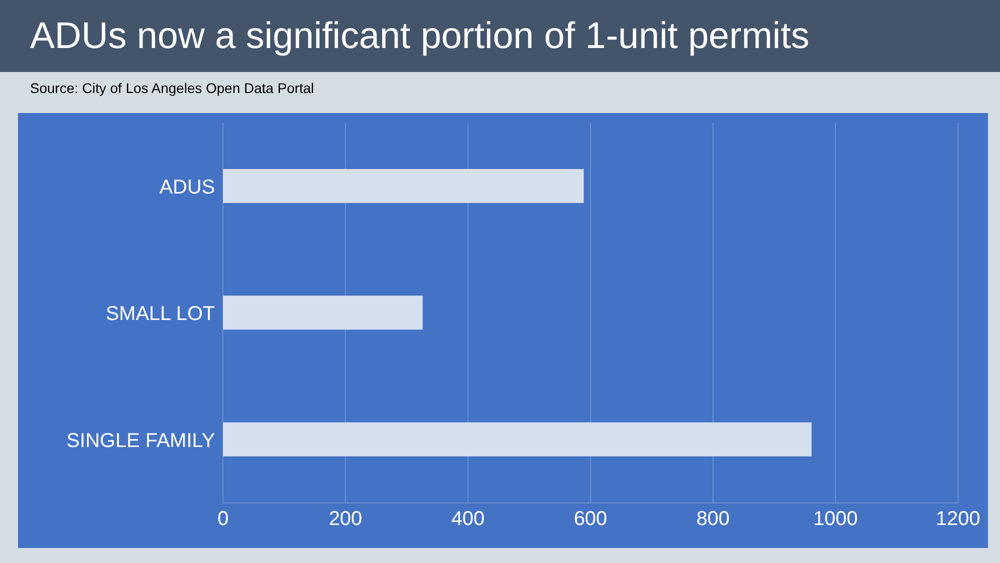 Image resolution: width=1000 pixels, height=563 pixels. I want to click on x-tick-label: 1000, so click(835, 519).